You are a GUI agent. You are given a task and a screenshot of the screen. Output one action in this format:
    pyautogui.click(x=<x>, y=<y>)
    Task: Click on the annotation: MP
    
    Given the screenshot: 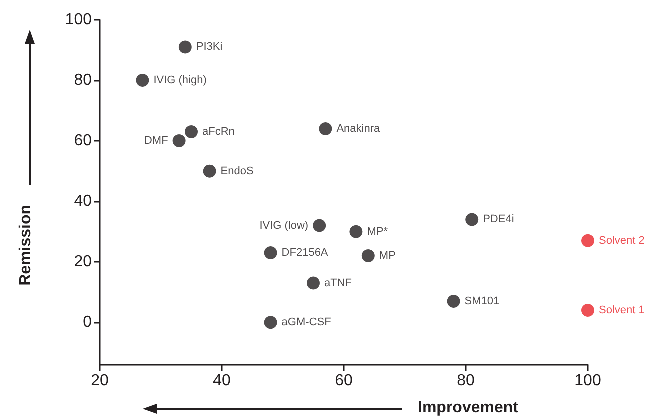 What is the action you would take?
    pyautogui.click(x=387, y=256)
    